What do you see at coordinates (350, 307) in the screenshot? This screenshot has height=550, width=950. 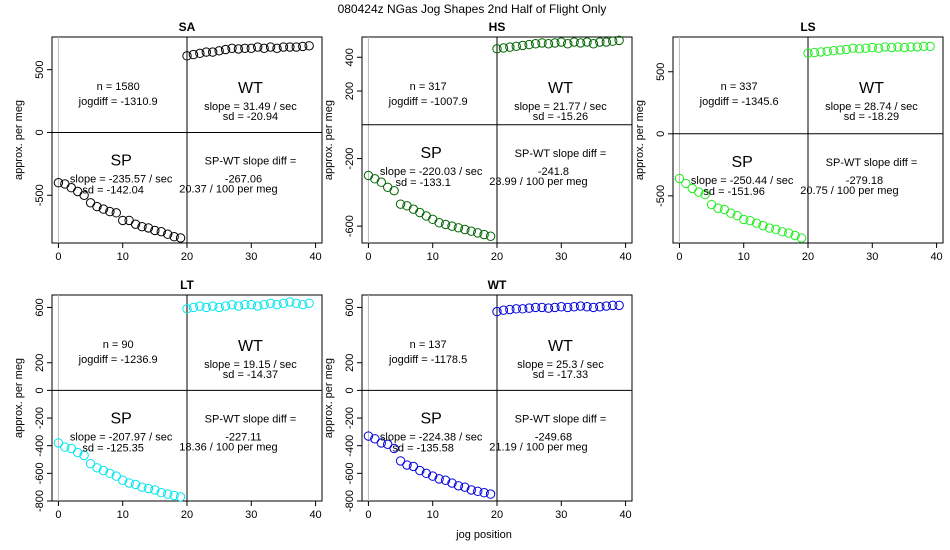 I see `y-tick-label: 600` at bounding box center [350, 307].